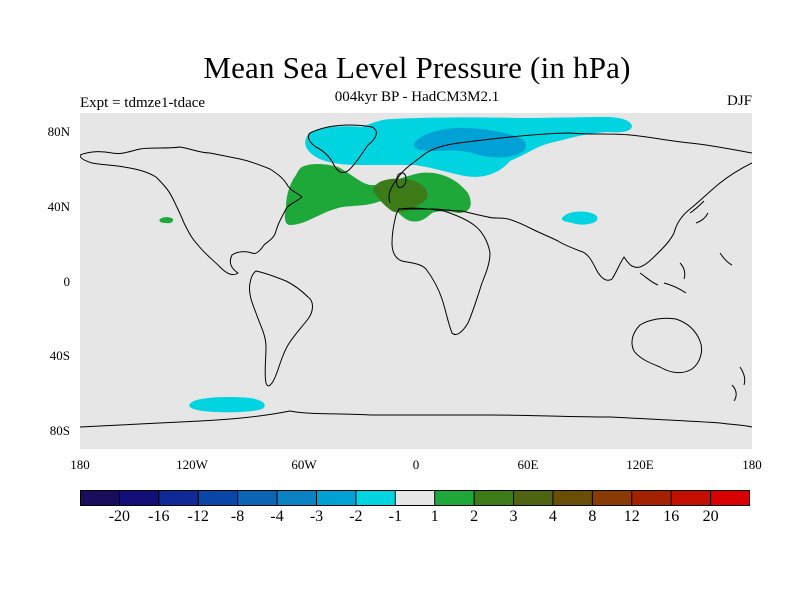 The width and height of the screenshot is (800, 600). Describe the element at coordinates (671, 516) in the screenshot. I see `colorbar-tick-label: 16` at that location.